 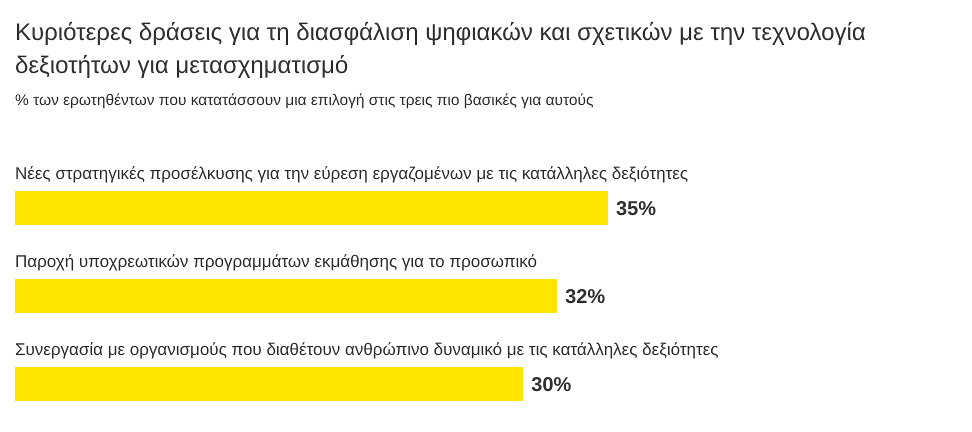 I want to click on y-tick-label: Παροχή υποχρεωτικών προγραμμάτων εκμάθησης για το προσωπικό, so click(x=276, y=261).